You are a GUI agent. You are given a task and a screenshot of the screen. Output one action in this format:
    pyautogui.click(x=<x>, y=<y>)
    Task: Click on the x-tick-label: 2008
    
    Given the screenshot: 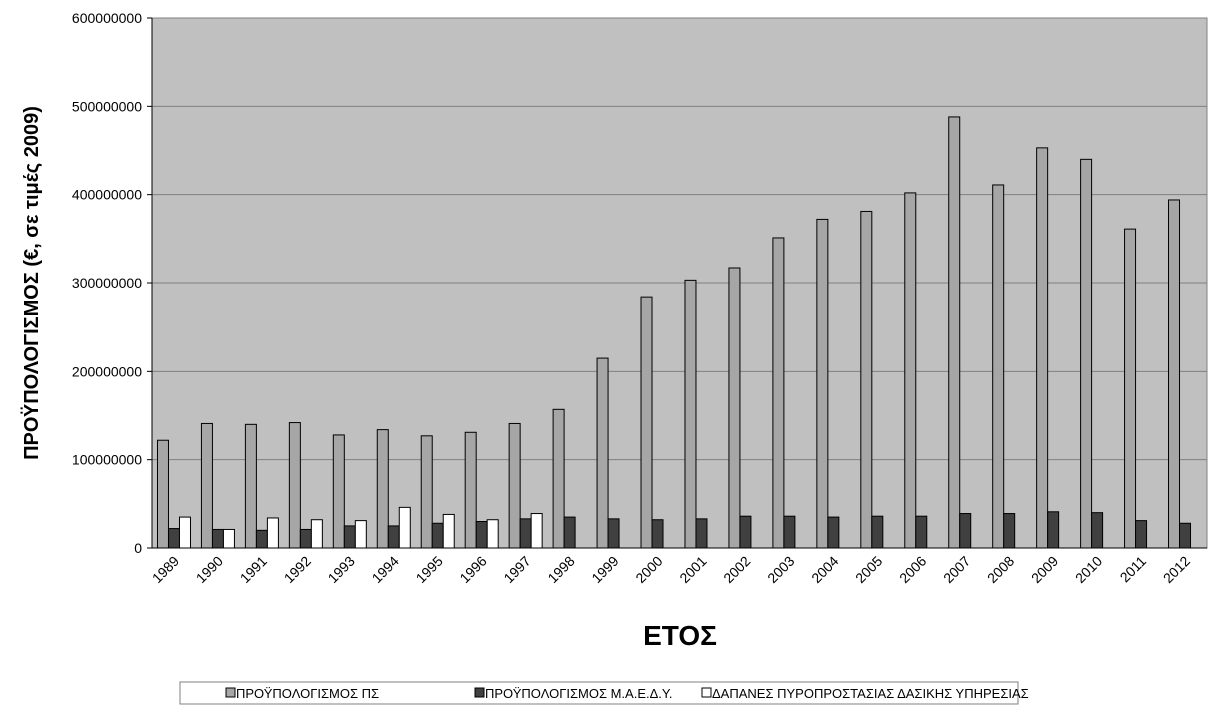 What is the action you would take?
    pyautogui.click(x=1000, y=569)
    